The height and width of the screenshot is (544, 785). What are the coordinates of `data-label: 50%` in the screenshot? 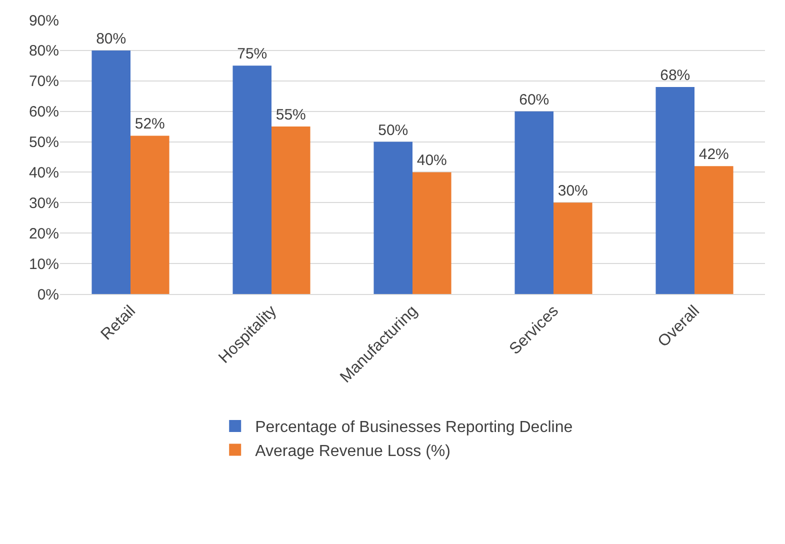 It's located at (393, 130).